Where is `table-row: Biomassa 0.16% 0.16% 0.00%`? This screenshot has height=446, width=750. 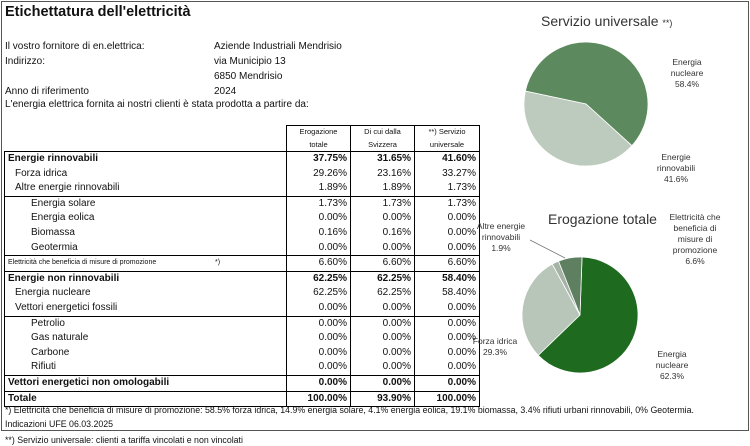 table-row: Biomassa 0.16% 0.16% 0.00% is located at coordinates (242, 233).